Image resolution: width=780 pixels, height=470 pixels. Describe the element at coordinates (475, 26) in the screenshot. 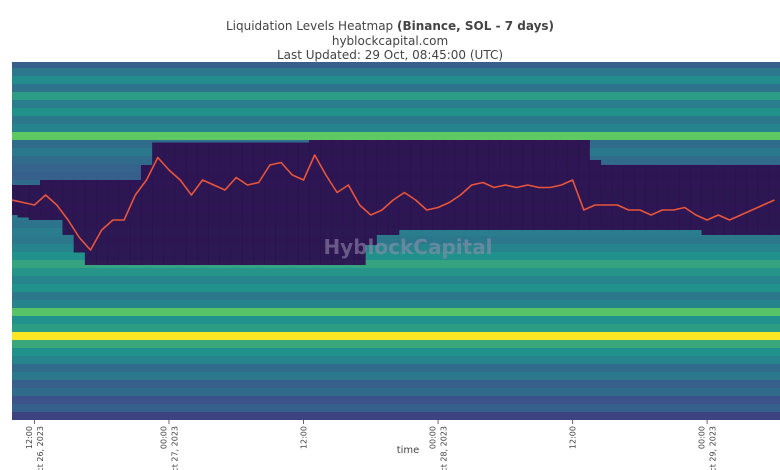

I see `chart-title-bold: (Binance, SOL - 7 days)` at that location.